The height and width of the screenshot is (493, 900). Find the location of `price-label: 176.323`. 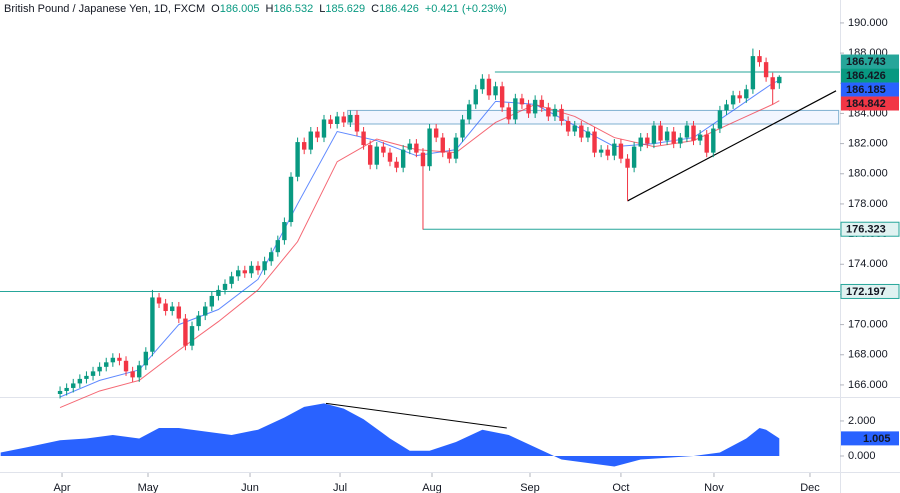

price-label: 176.323 is located at coordinates (866, 230).